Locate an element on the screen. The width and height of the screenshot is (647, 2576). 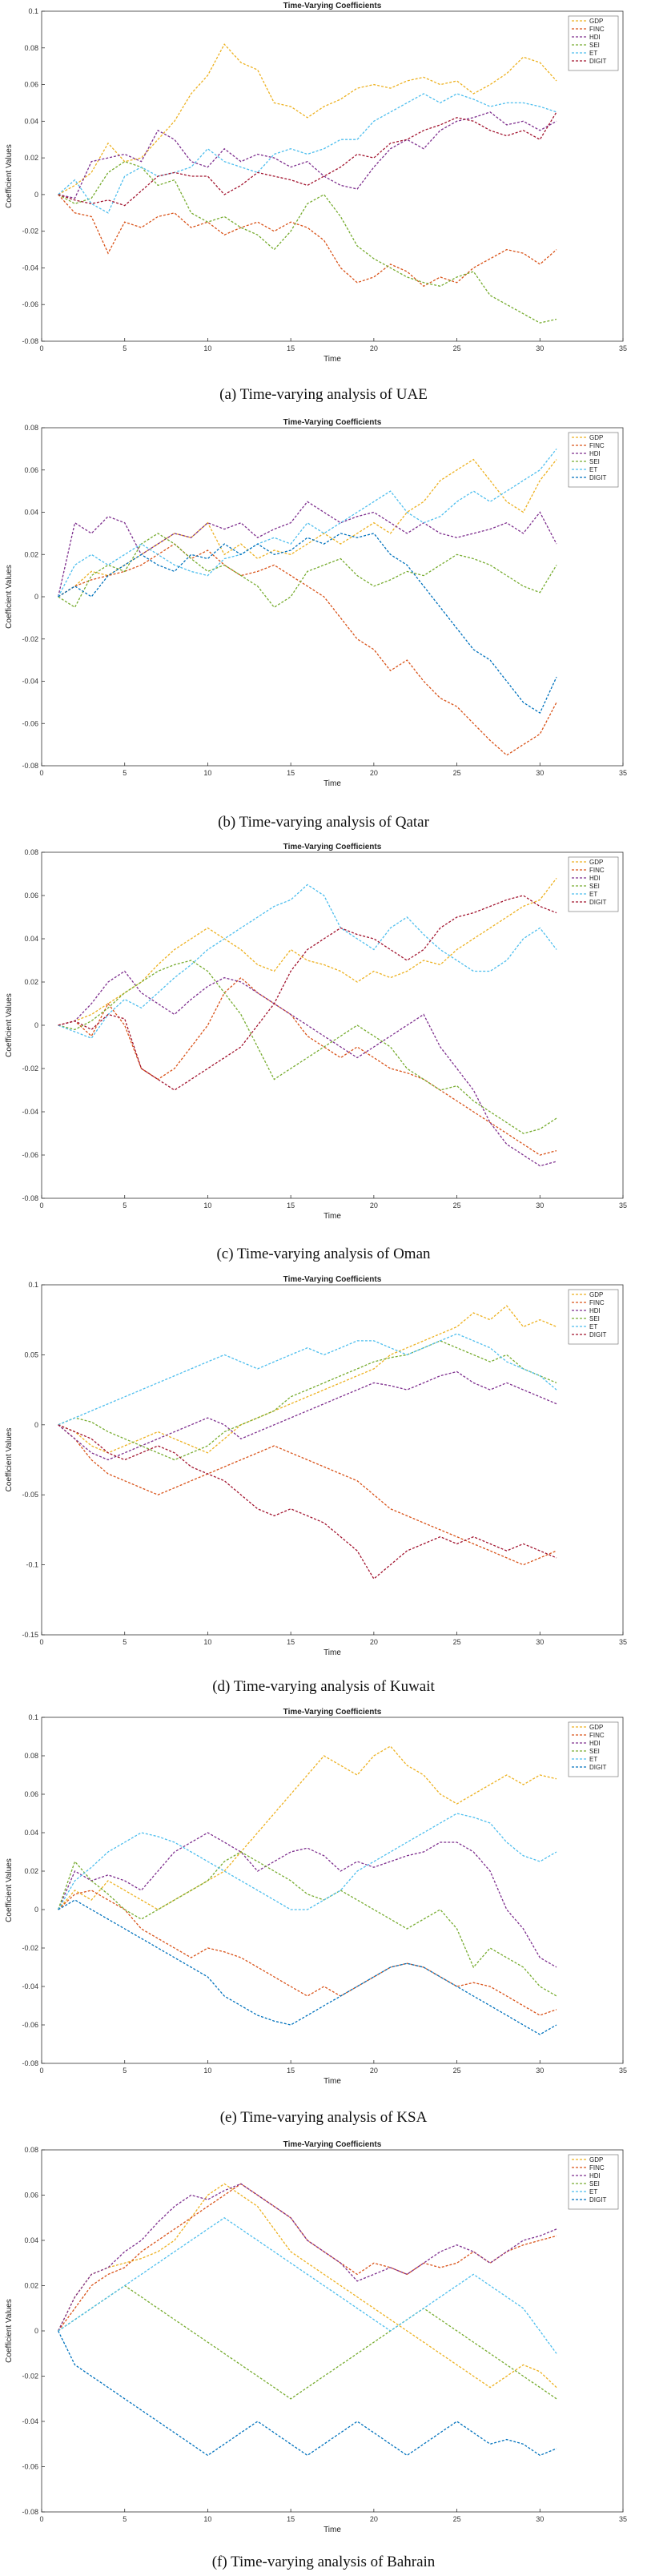
y-tick-label: 0.04 is located at coordinates (31, 1833).